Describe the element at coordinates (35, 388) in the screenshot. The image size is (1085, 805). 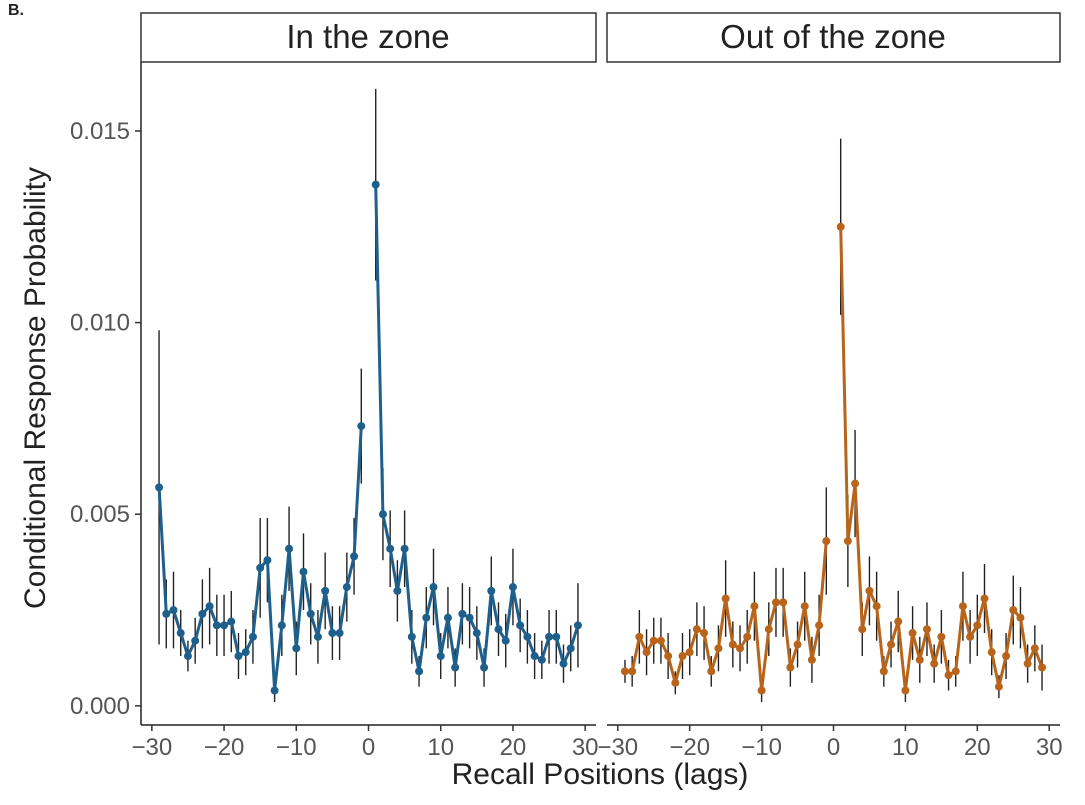
I see `y-axis-title: Conditional Response Probability` at that location.